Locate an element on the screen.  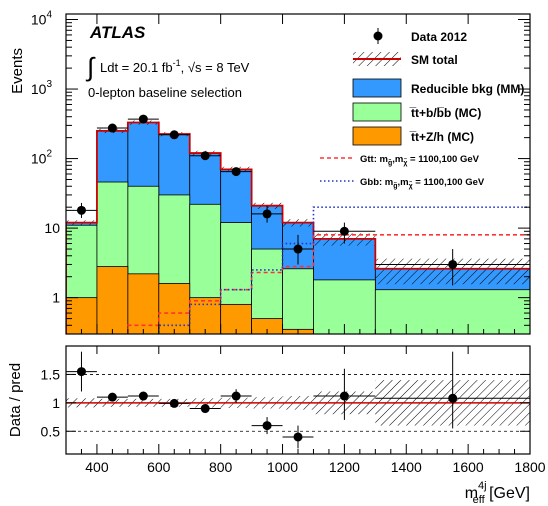
legend-ttbb-label: t̅t+b/b̅b (MC) is located at coordinates (445, 113).